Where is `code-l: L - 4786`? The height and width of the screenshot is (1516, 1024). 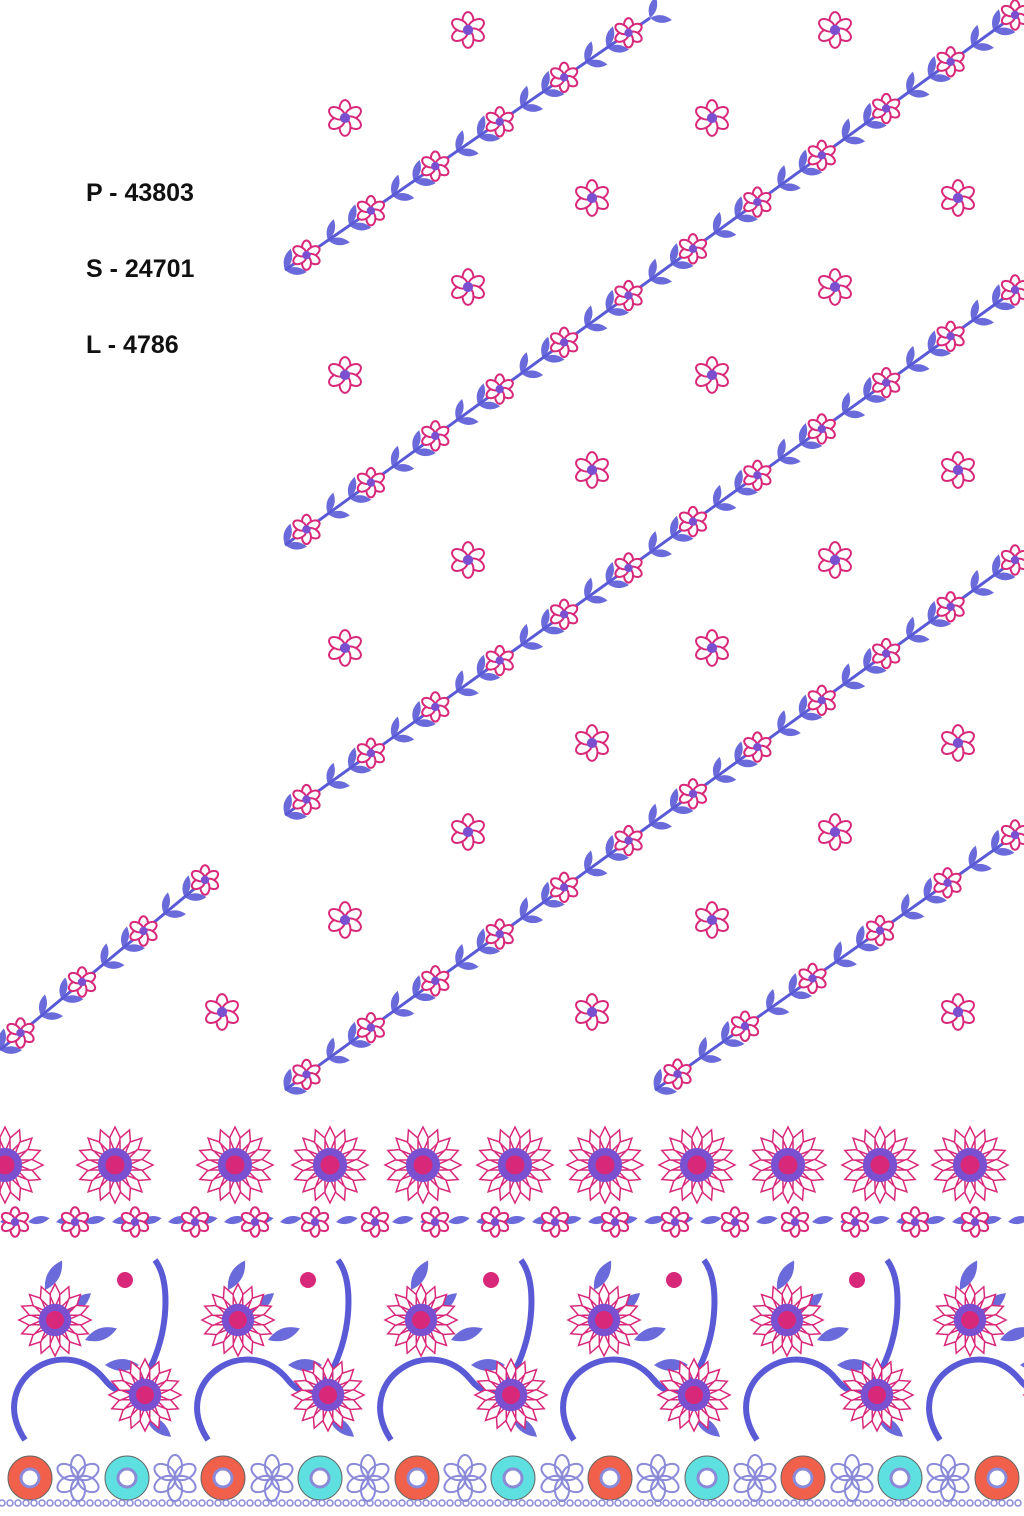
code-l: L - 4786 is located at coordinates (132, 345).